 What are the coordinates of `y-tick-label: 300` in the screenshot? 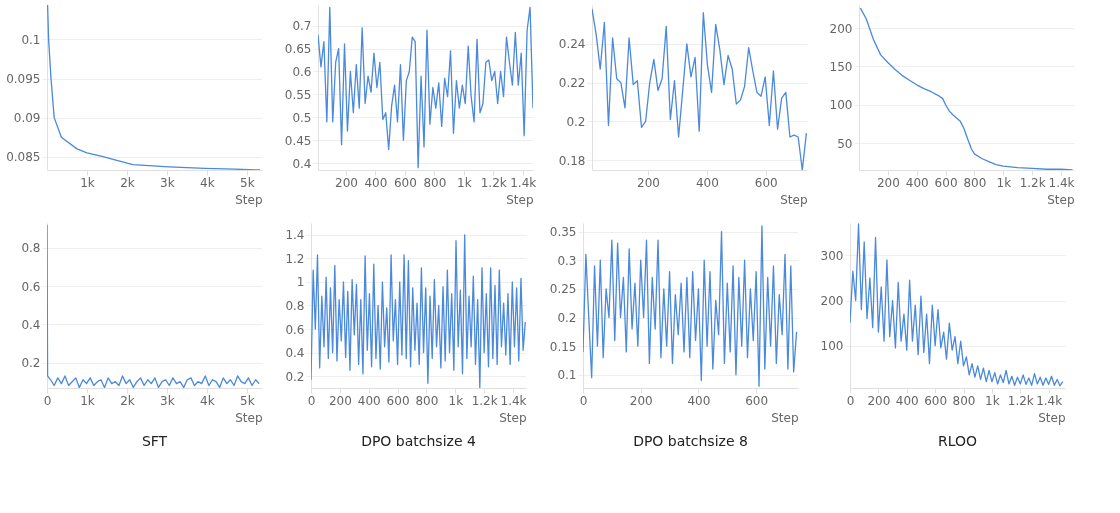 It's located at (832, 255).